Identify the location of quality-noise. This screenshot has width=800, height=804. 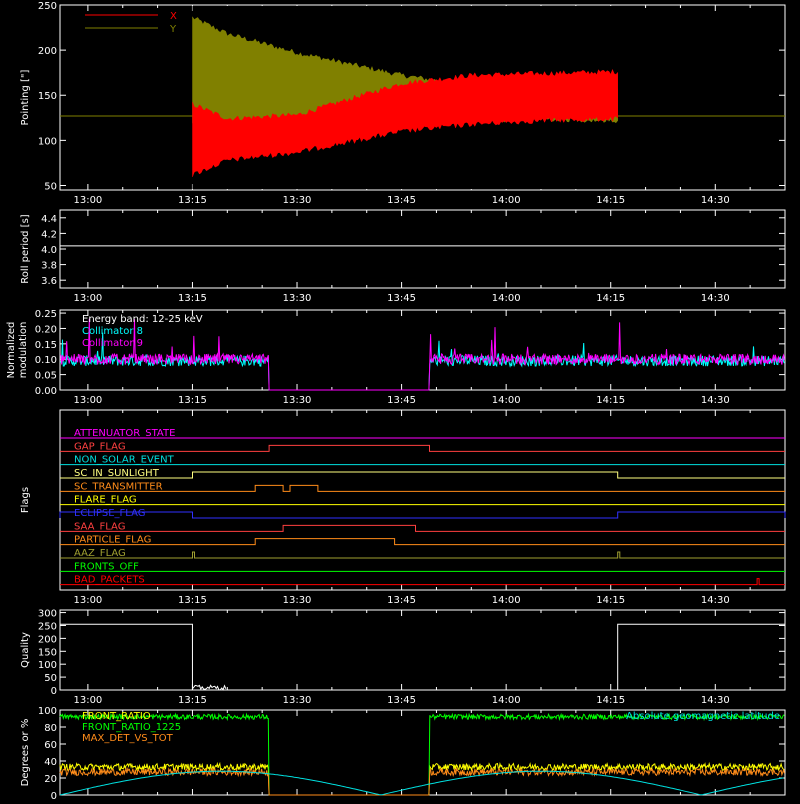
(209, 687).